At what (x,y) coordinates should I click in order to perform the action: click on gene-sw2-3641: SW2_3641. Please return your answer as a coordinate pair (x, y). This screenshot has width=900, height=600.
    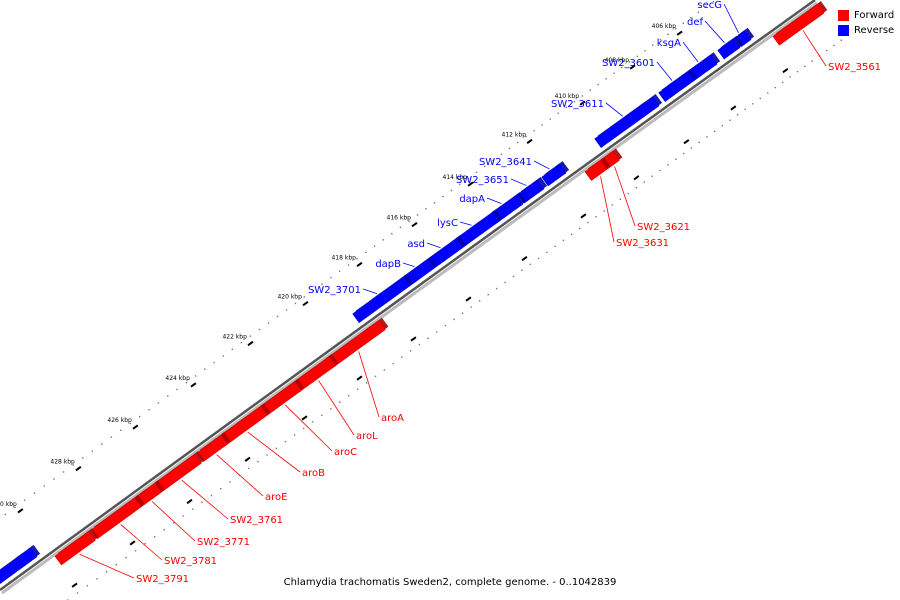
    Looking at the image, I should click on (524, 172).